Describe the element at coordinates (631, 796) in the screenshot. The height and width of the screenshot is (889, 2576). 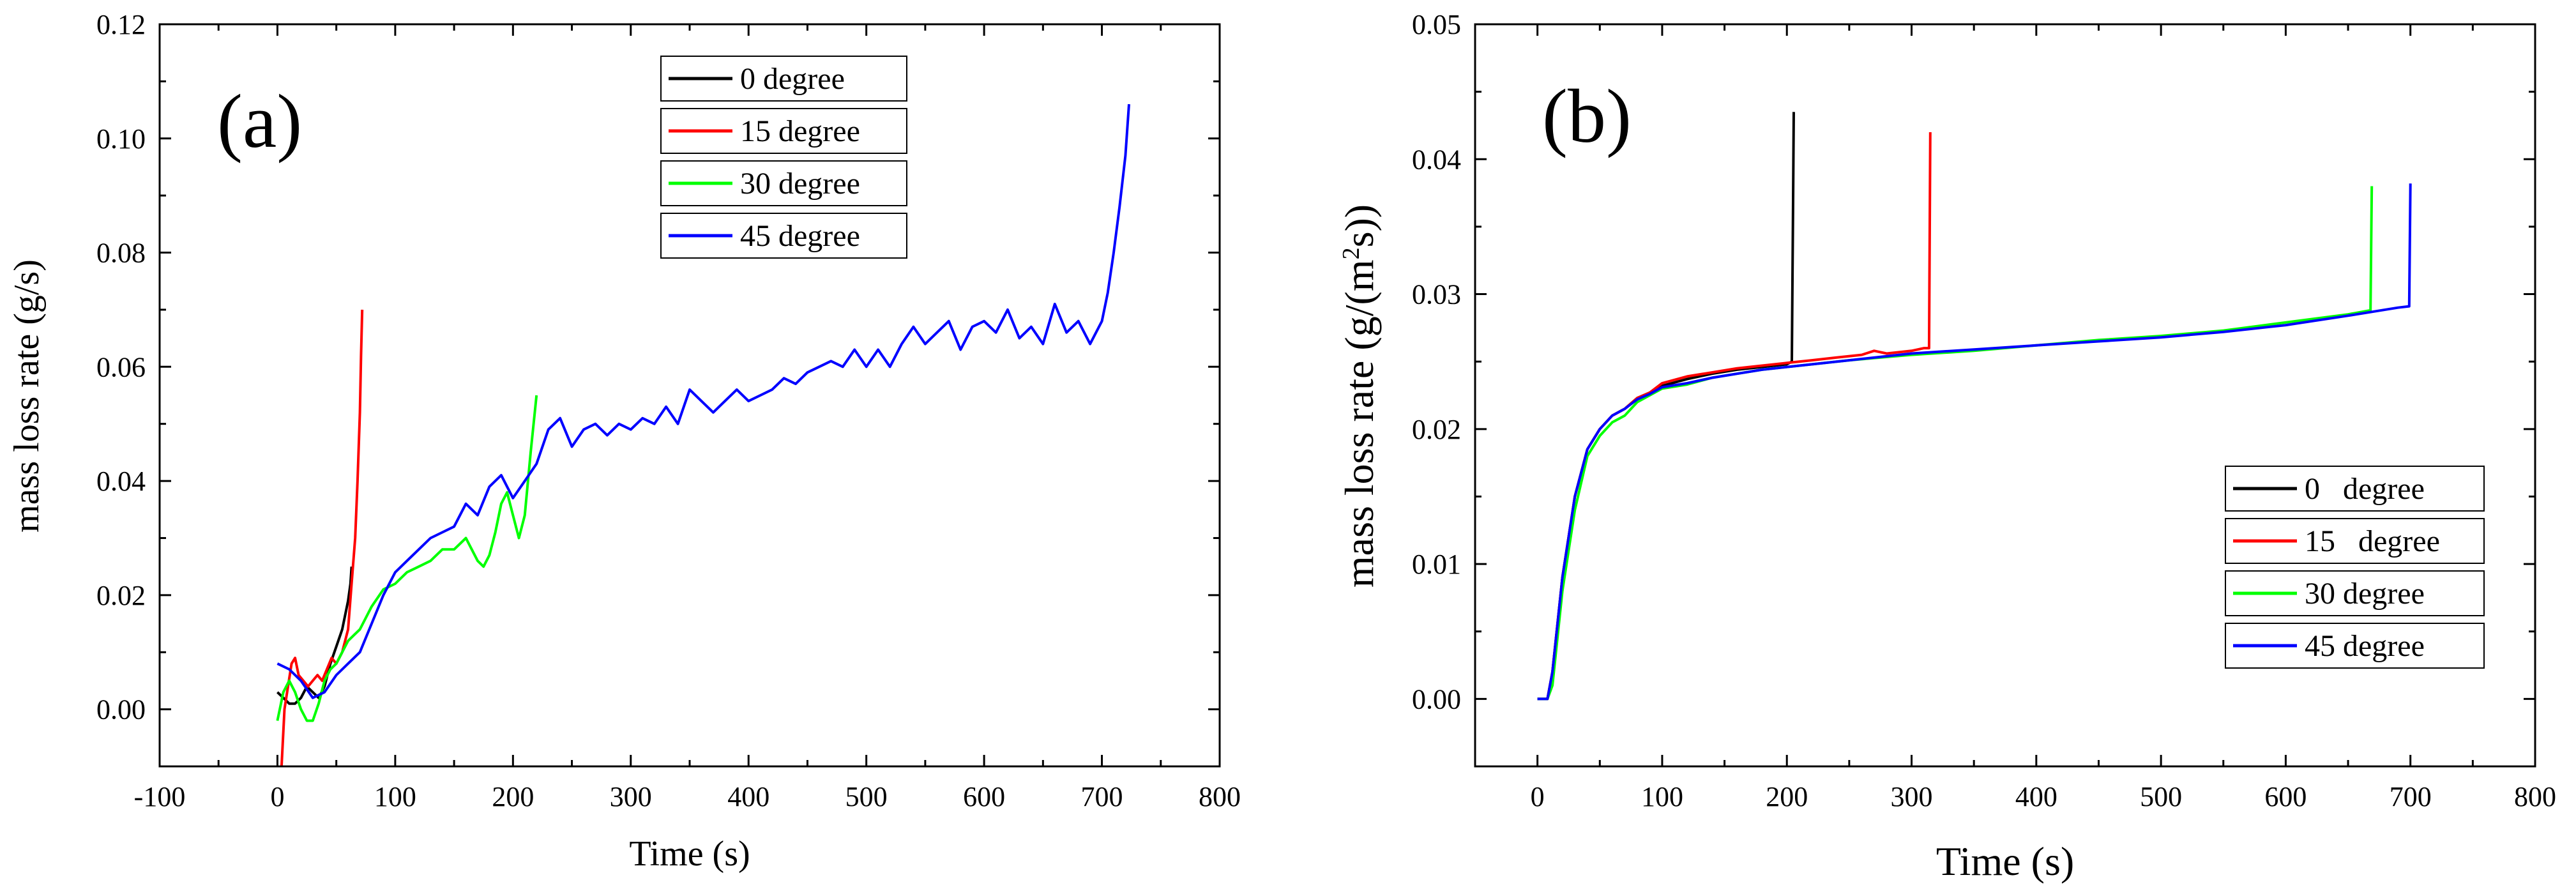
I see `chart-a-x-tick-label-4: 300` at that location.